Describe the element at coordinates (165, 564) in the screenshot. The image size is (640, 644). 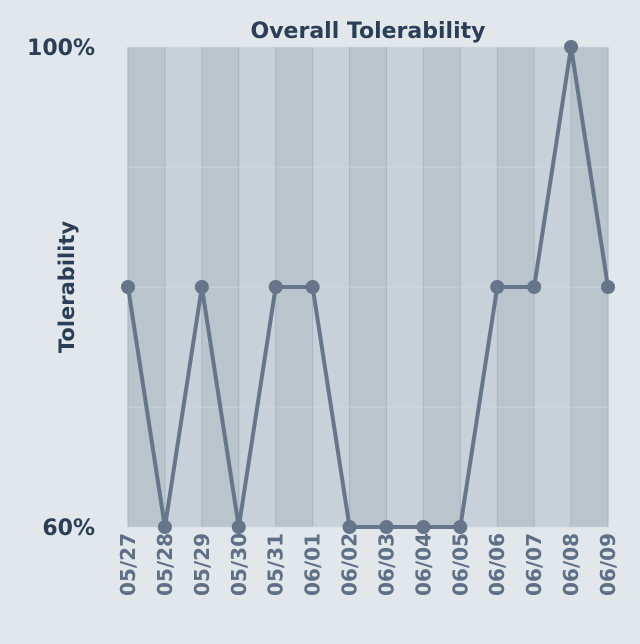
I see `x-tick-label: 05/28` at that location.